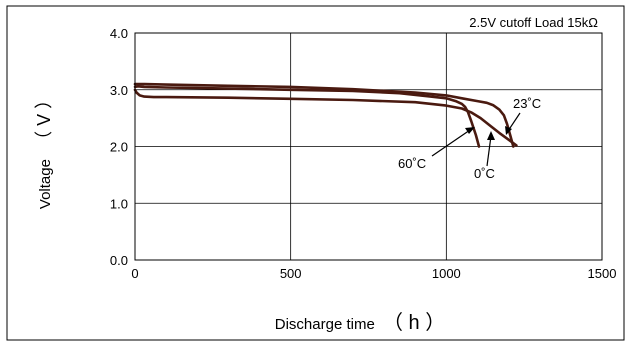 The width and height of the screenshot is (631, 345). Describe the element at coordinates (508, 130) in the screenshot. I see `arrow-23c-head` at that location.